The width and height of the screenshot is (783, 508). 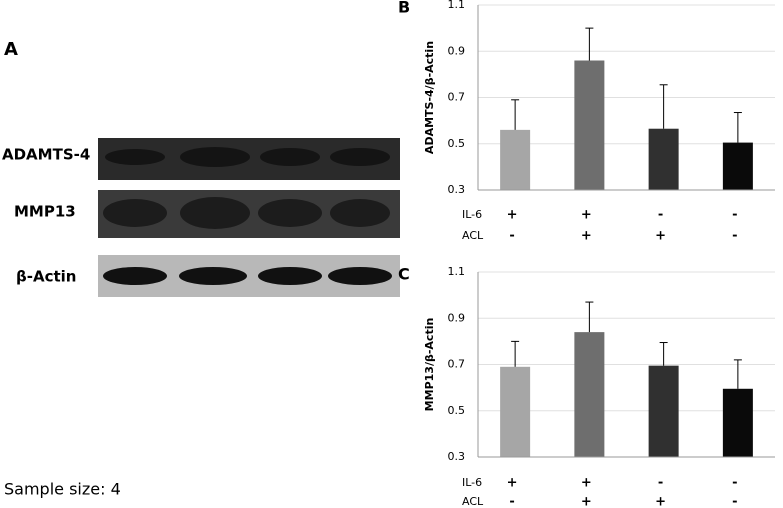 I want to click on panel-label: A, so click(x=11, y=49).